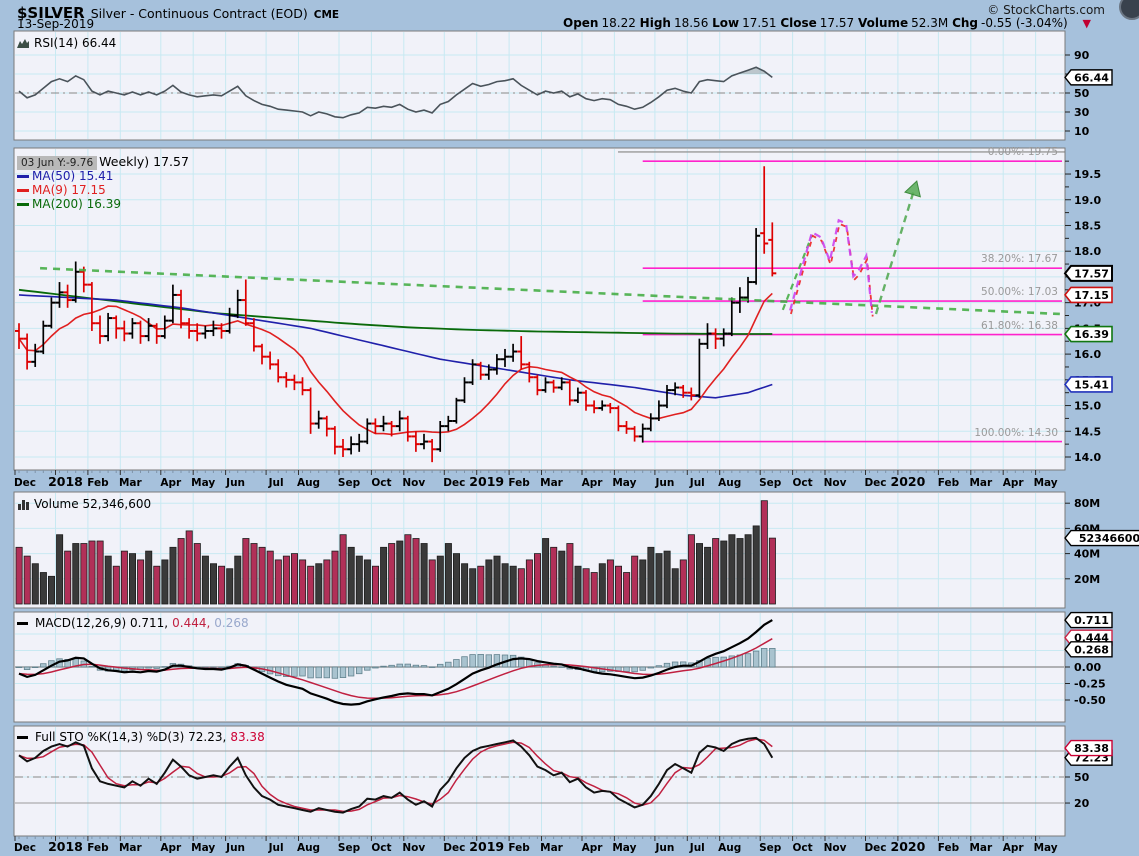  What do you see at coordinates (831, 266) in the screenshot?
I see `projection-zigzag-magenta` at bounding box center [831, 266].